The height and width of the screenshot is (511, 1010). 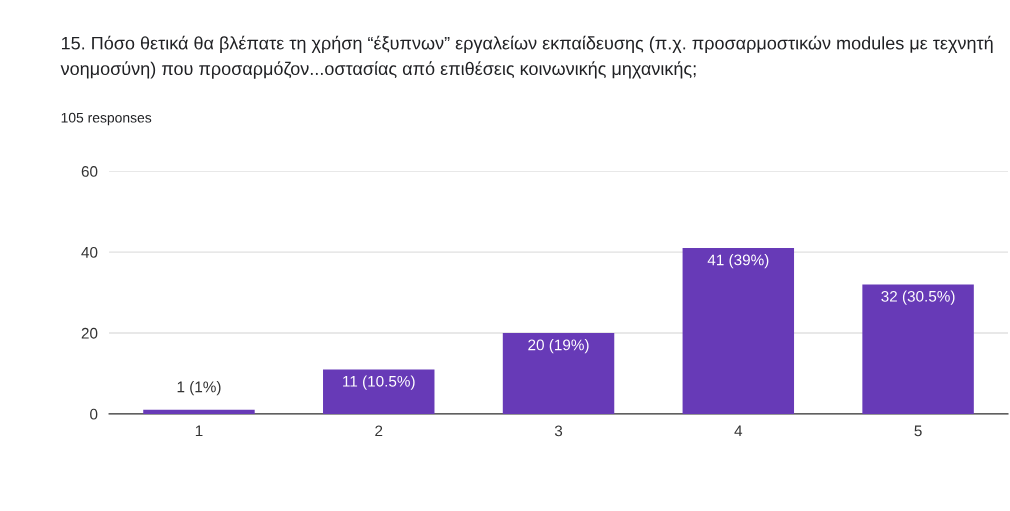 What do you see at coordinates (918, 431) in the screenshot?
I see `x-tick-label: 5` at bounding box center [918, 431].